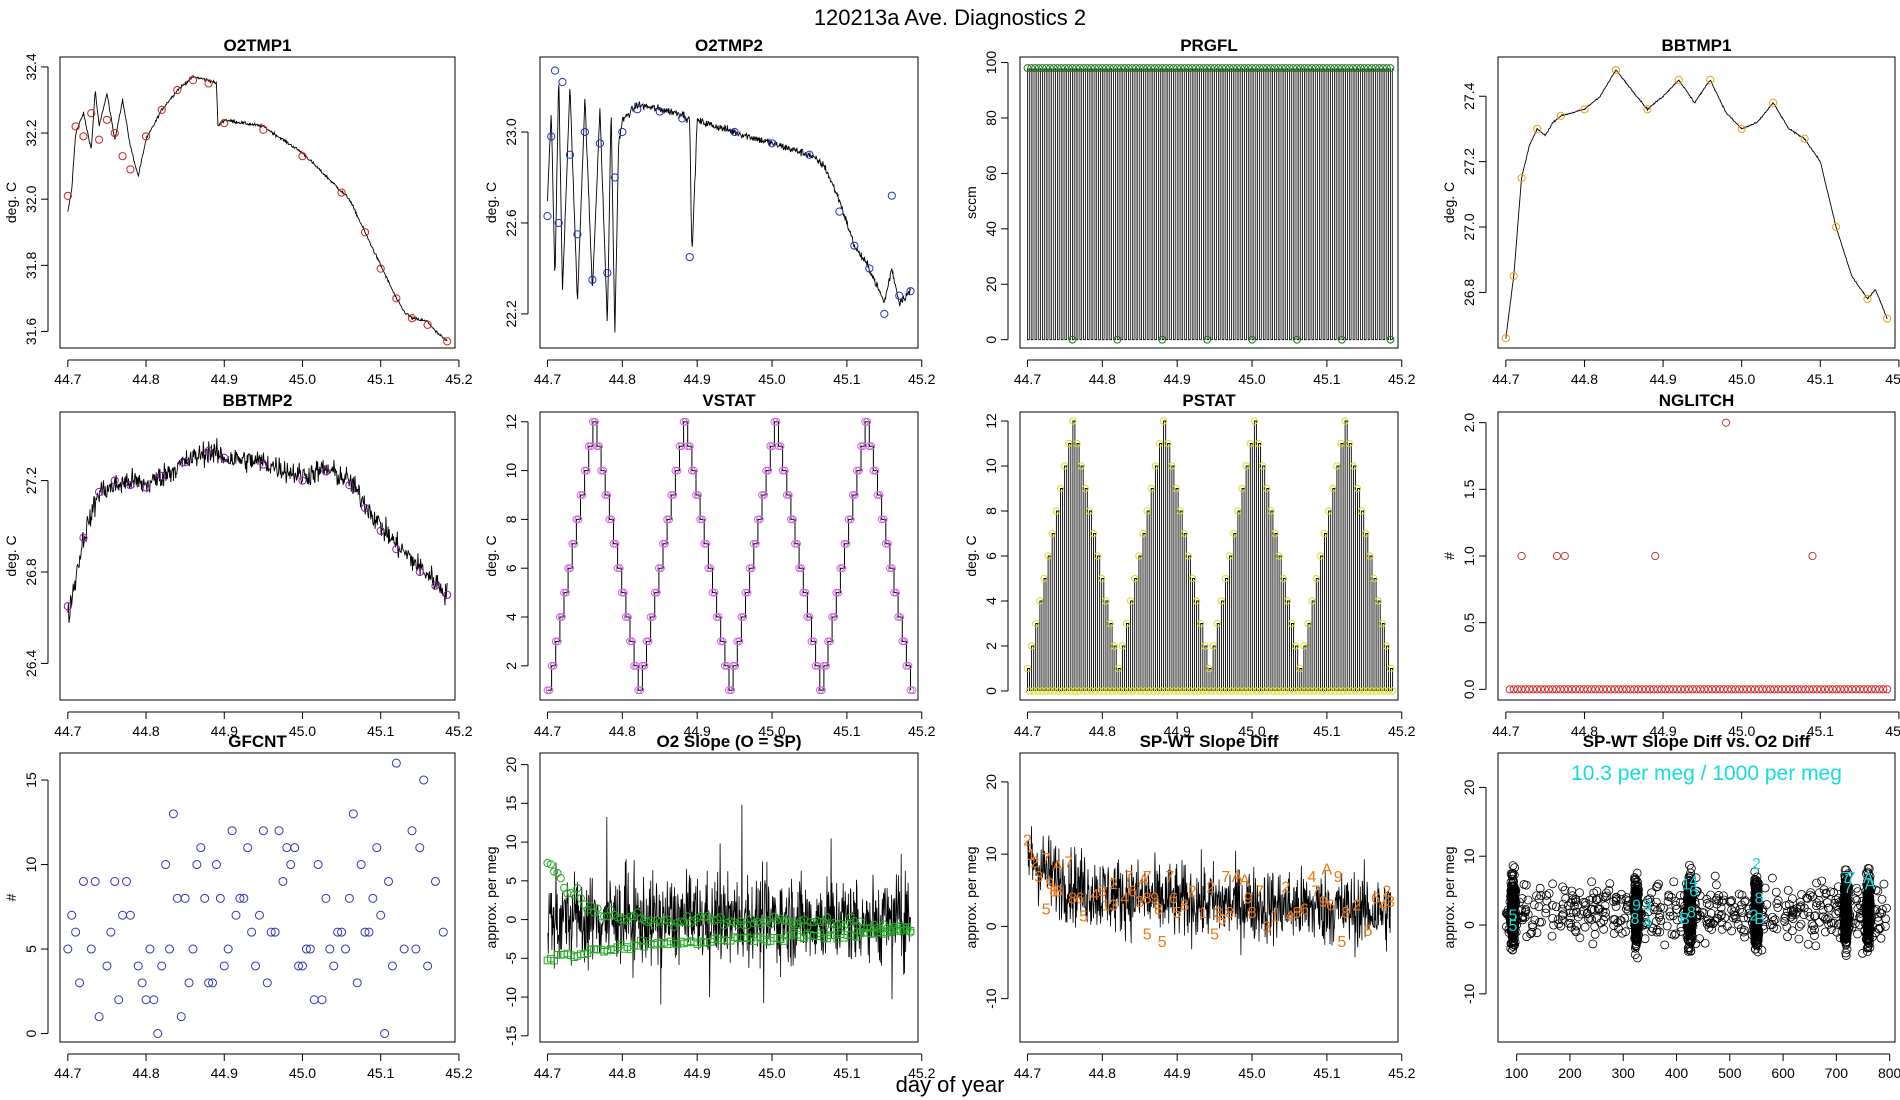 This screenshot has height=1100, width=1900. What do you see at coordinates (511, 313) in the screenshot?
I see `chart-y-tick-label: 22.2` at bounding box center [511, 313].